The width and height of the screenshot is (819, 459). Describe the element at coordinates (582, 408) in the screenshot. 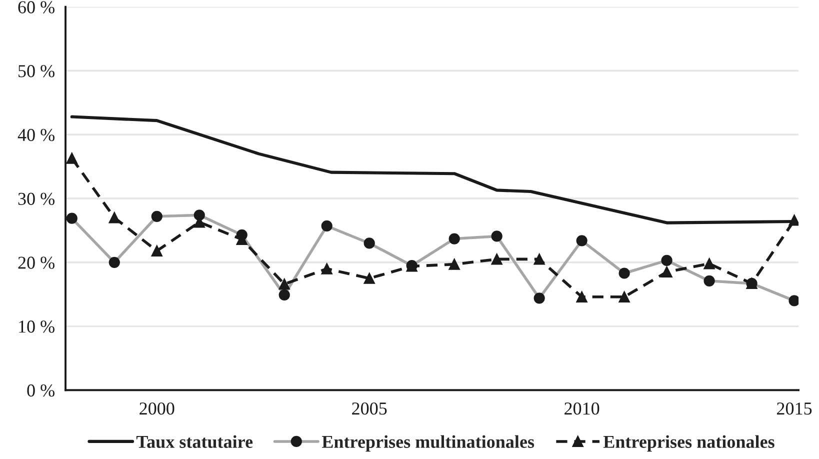

I see `x-tick-label: 2010` at that location.